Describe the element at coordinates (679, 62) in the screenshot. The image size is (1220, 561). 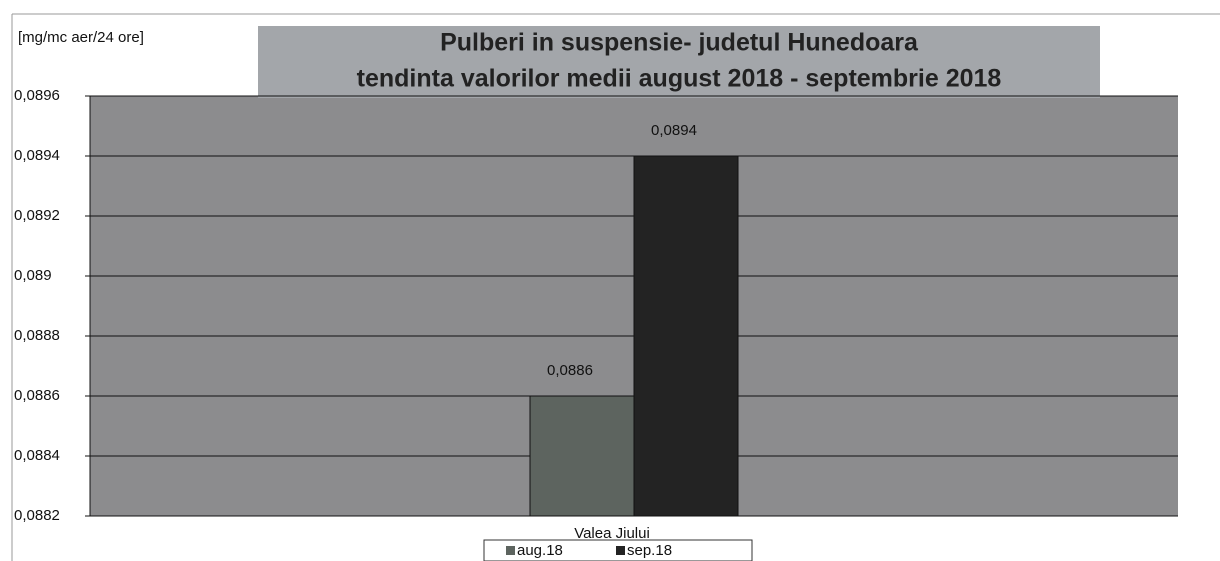
I see `title-box` at that location.